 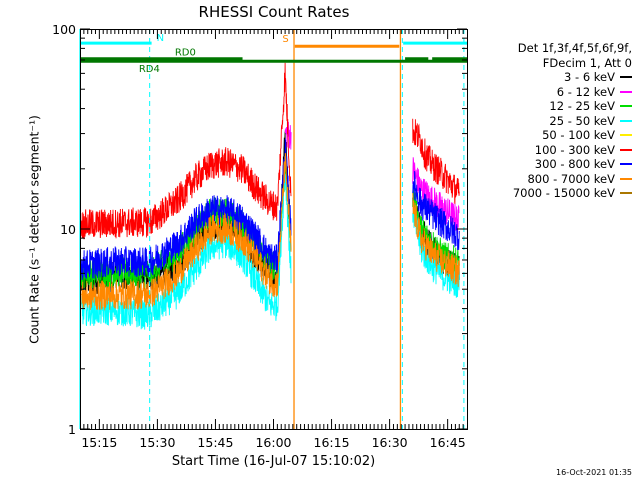 What do you see at coordinates (594, 472) in the screenshot?
I see `generation-timestamp: 16-Oct-2021 01:35` at bounding box center [594, 472].